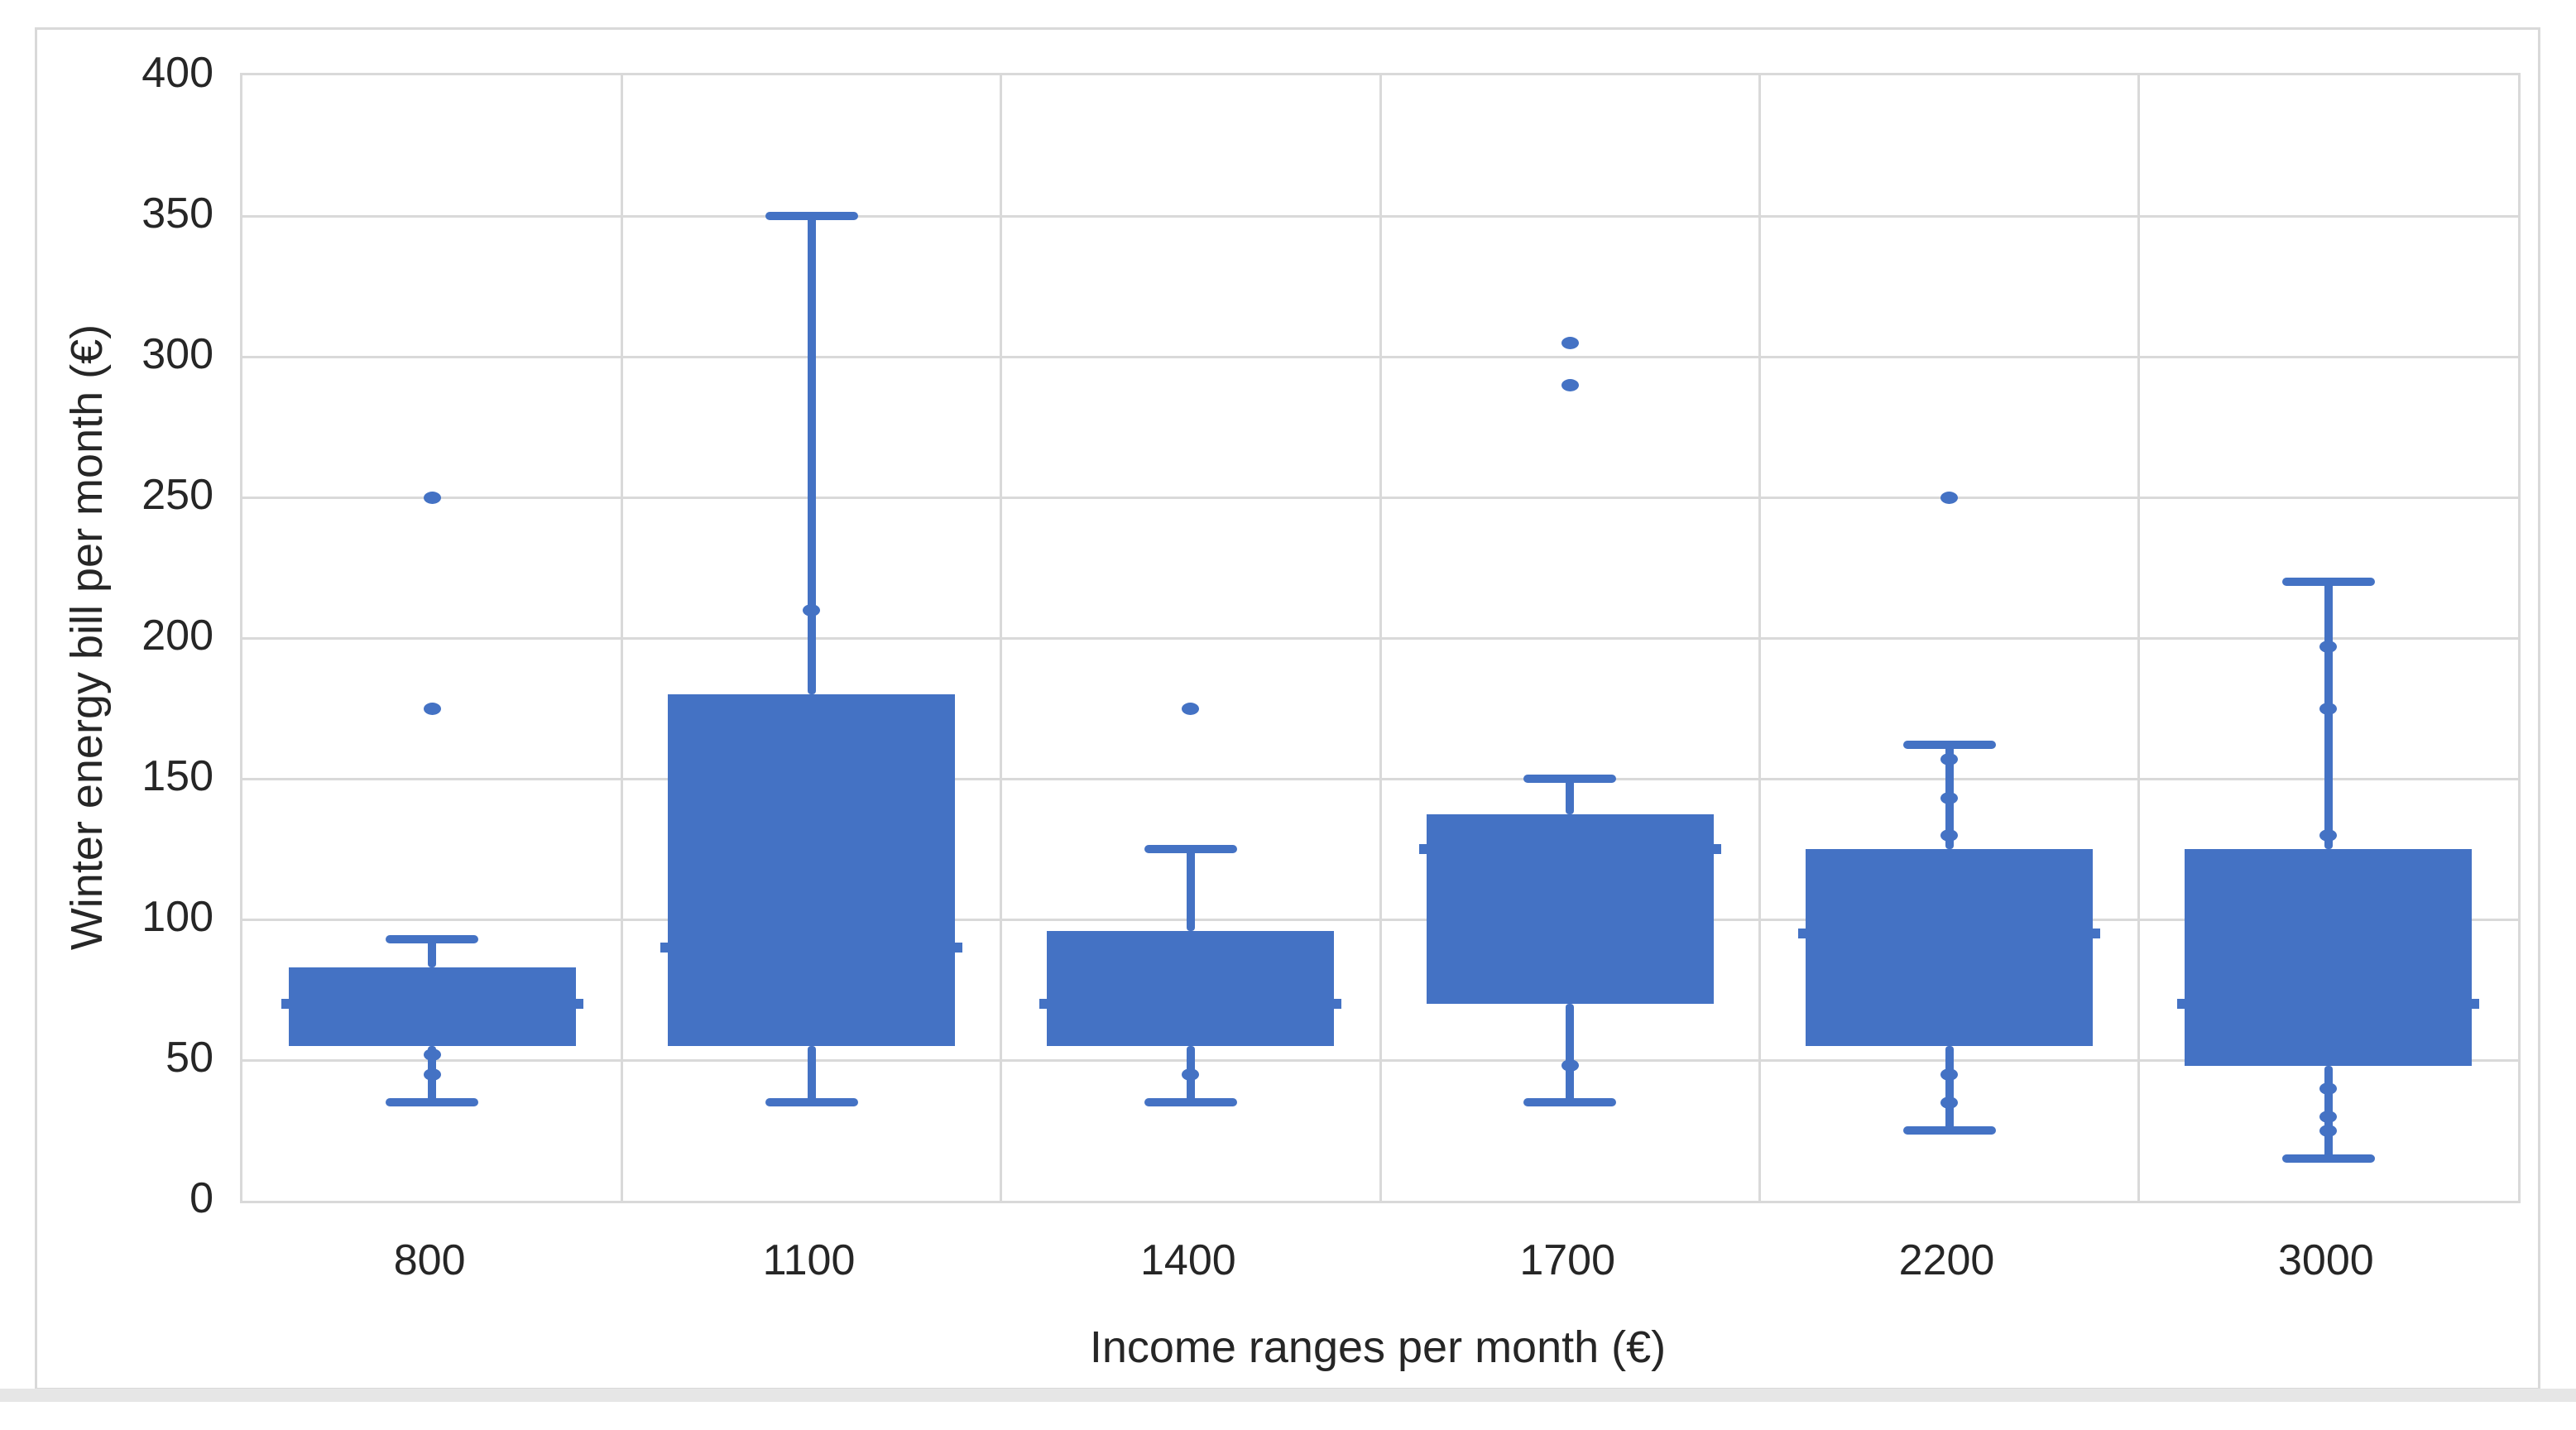 Image resolution: width=2576 pixels, height=1430 pixels. What do you see at coordinates (189, 1058) in the screenshot?
I see `y-tick-label-50: 50` at bounding box center [189, 1058].